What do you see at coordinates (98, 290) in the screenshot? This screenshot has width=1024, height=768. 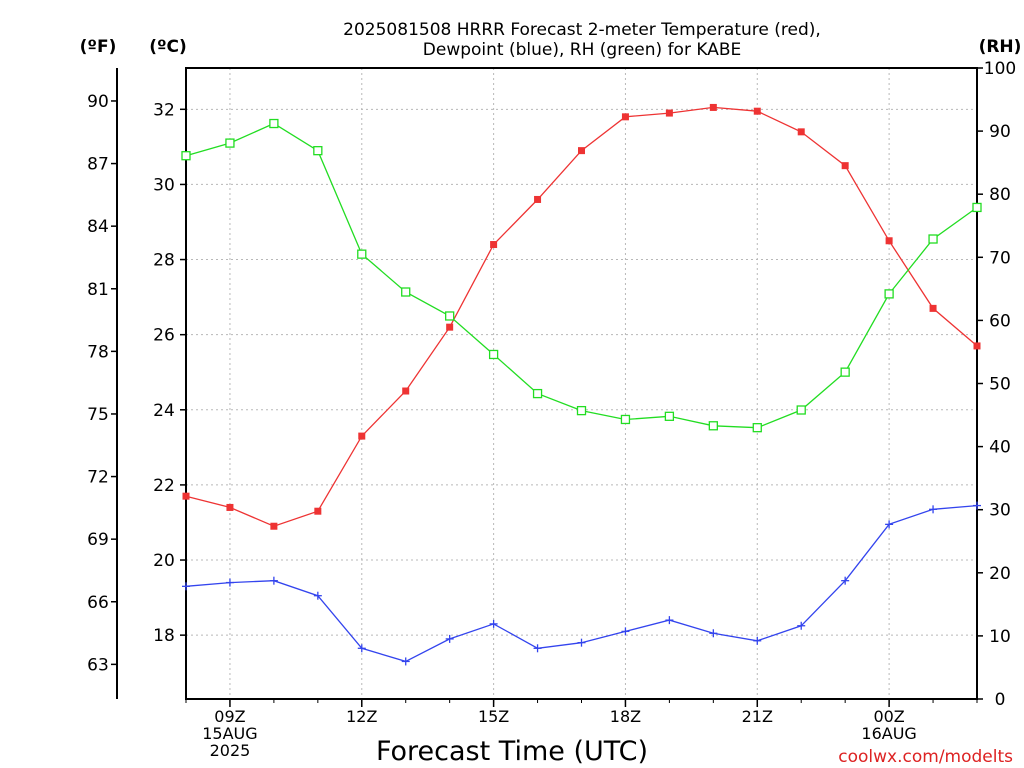 I see `fahrenheit-tick-label: 81` at bounding box center [98, 290].